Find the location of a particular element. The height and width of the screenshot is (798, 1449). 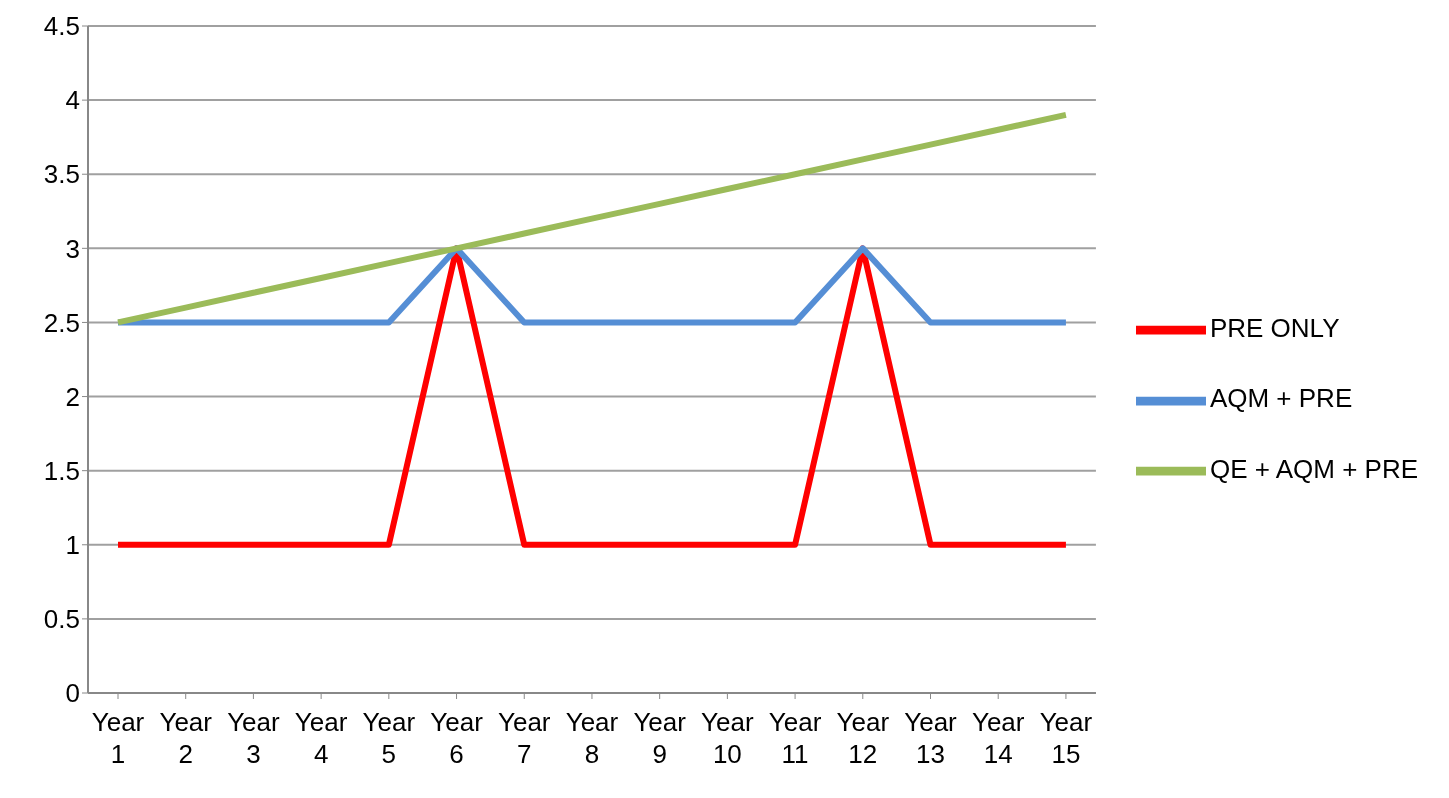

legend-label: AQM + PRE is located at coordinates (1281, 398).